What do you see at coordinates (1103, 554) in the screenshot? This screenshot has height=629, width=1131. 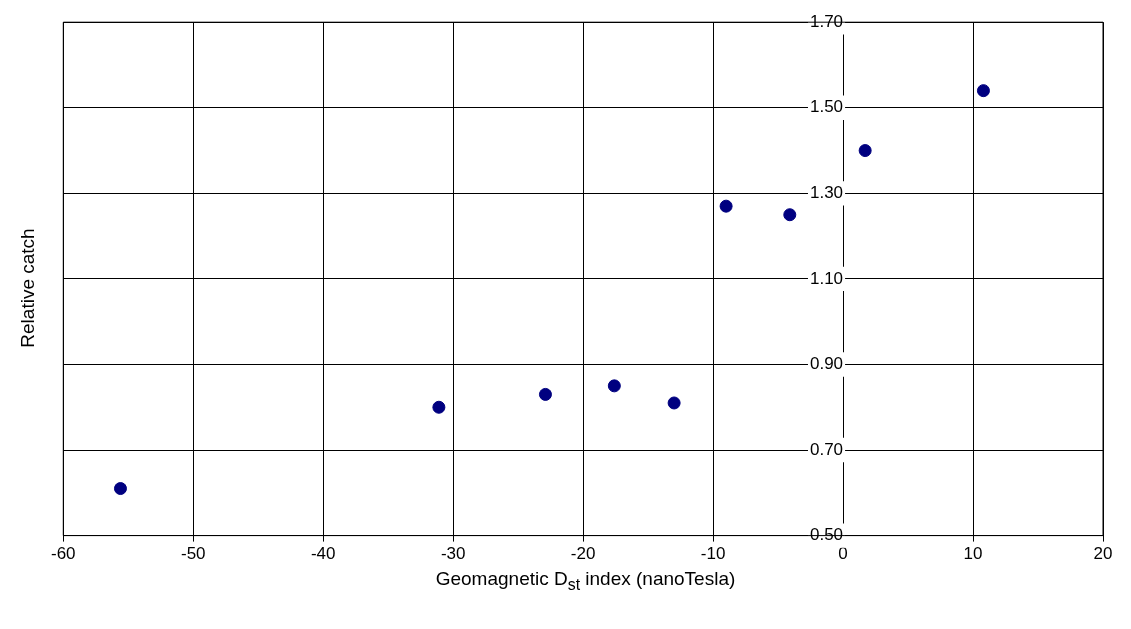 I see `x-tick-label: 20` at bounding box center [1103, 554].